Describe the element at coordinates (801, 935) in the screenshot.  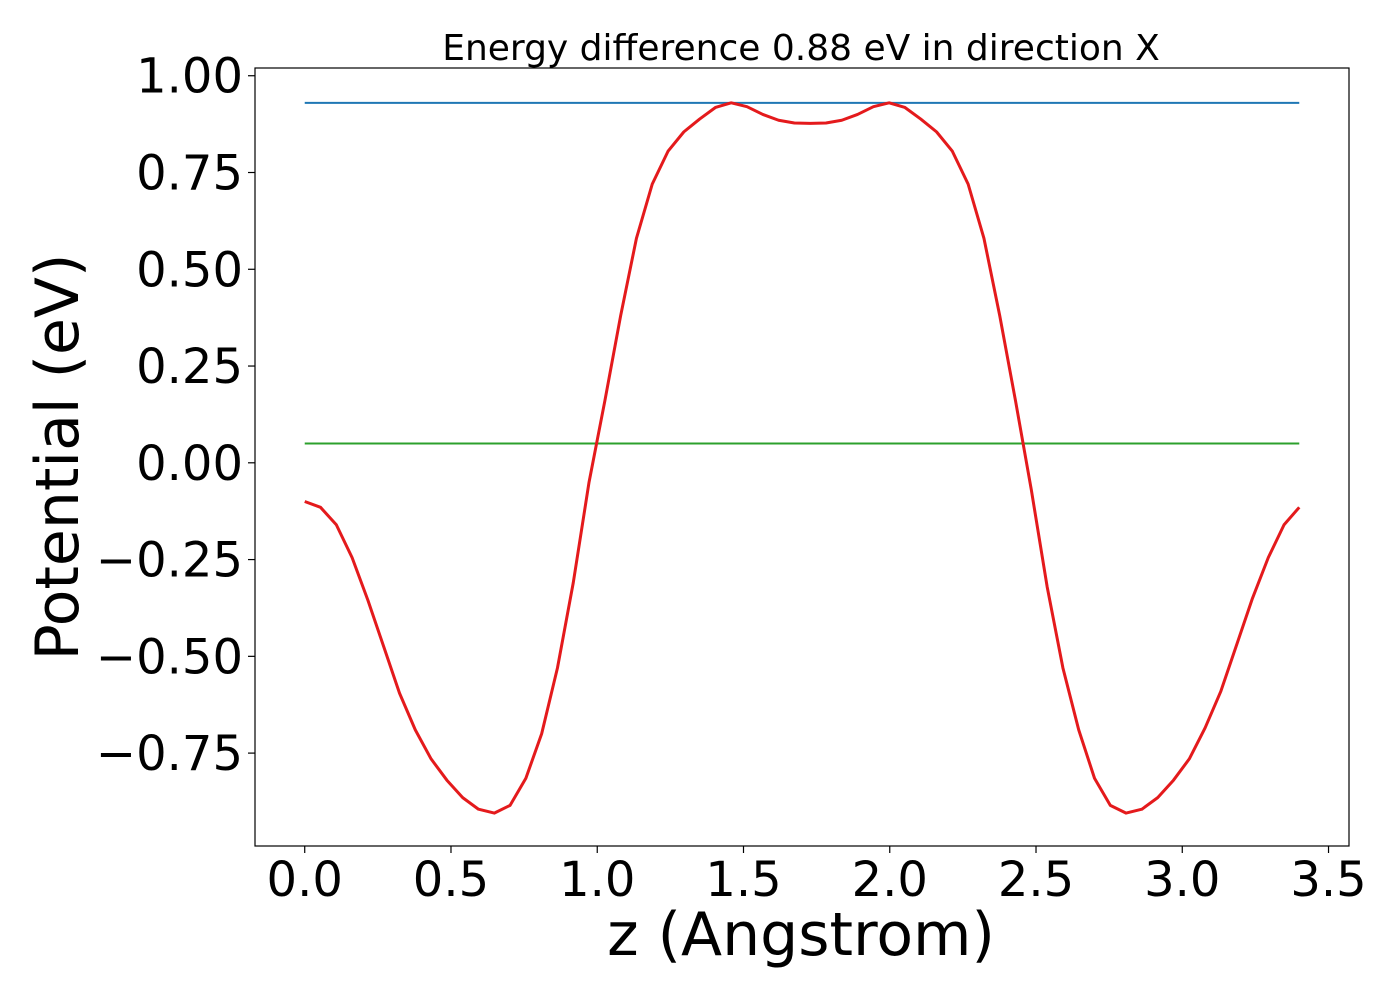
I see `x-axis-label: z (Angstrom)` at that location.